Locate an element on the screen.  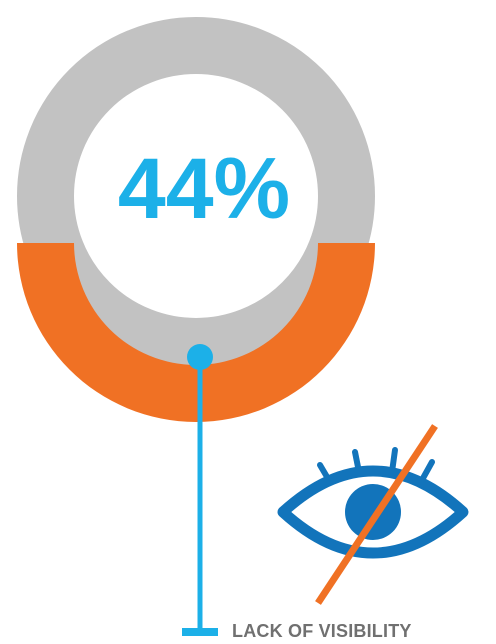
slash-line is located at coordinates (376, 514).